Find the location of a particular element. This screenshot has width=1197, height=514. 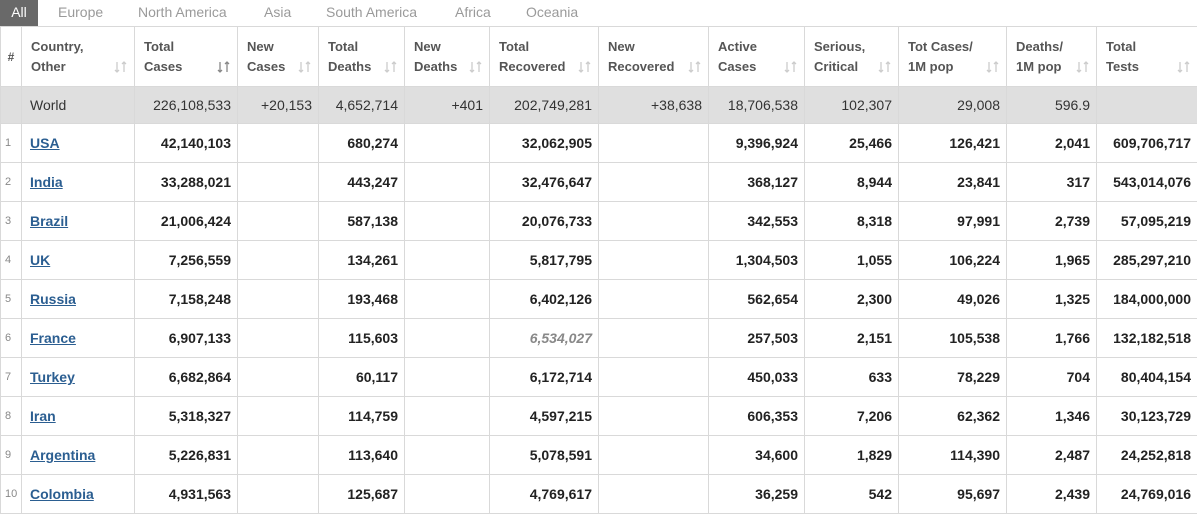

tab-south-america: South America is located at coordinates (371, 13).